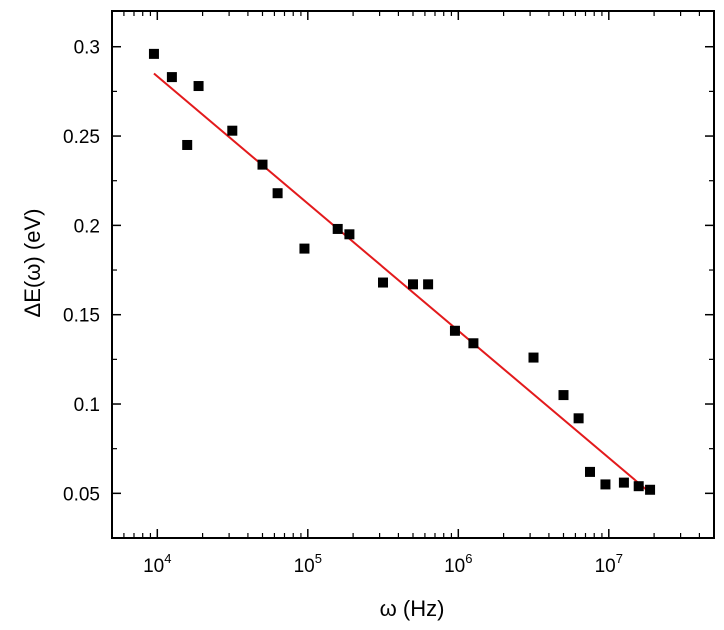 The height and width of the screenshot is (630, 724). Describe the element at coordinates (87, 226) in the screenshot. I see `y-tick-label: 0.2` at that location.